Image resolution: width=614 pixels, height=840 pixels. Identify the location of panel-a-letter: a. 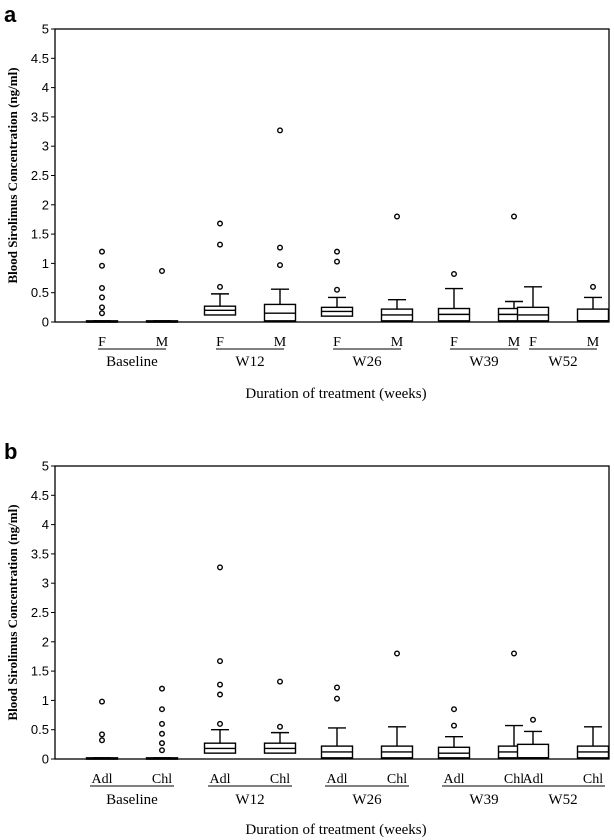
(10, 14).